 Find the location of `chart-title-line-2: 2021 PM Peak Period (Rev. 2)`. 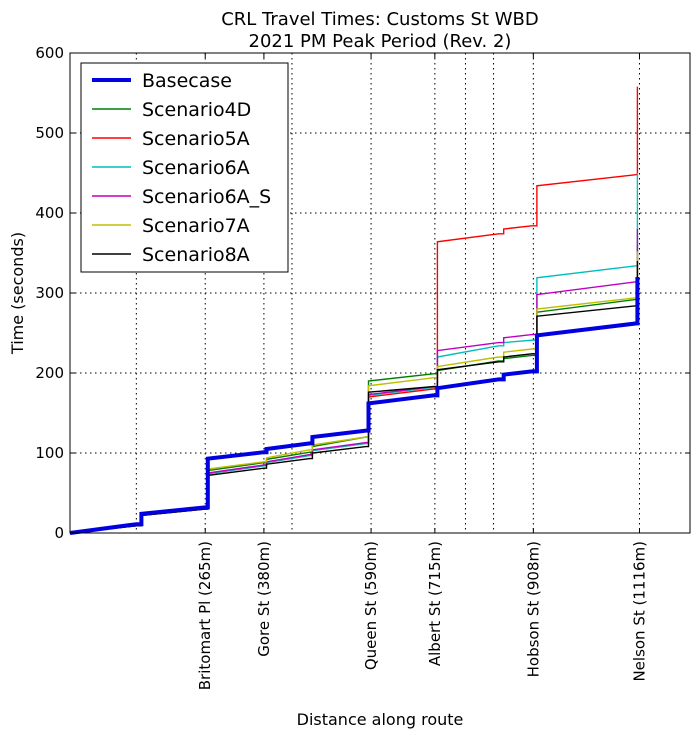

chart-title-line-2: 2021 PM Peak Period (Rev. 2) is located at coordinates (380, 41).